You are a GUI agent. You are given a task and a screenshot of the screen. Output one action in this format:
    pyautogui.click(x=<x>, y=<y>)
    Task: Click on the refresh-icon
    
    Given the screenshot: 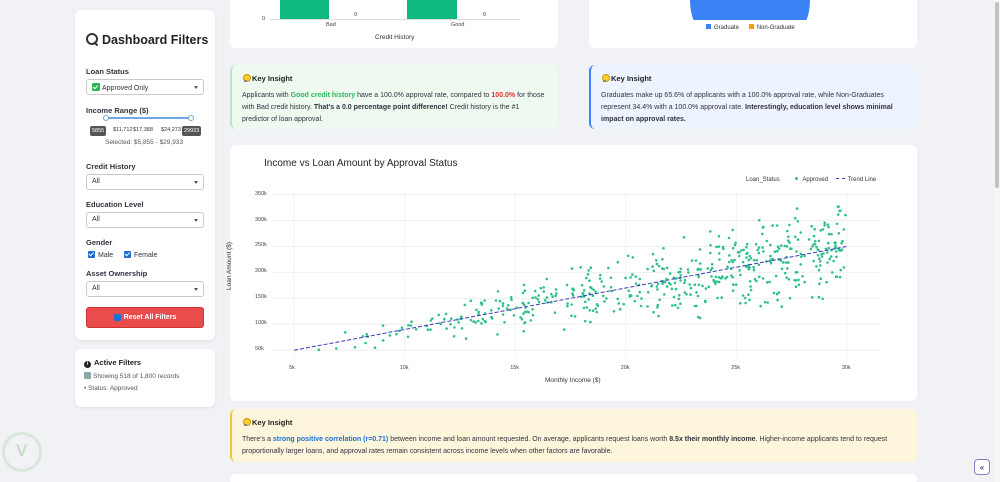 What is the action you would take?
    pyautogui.click(x=117, y=317)
    